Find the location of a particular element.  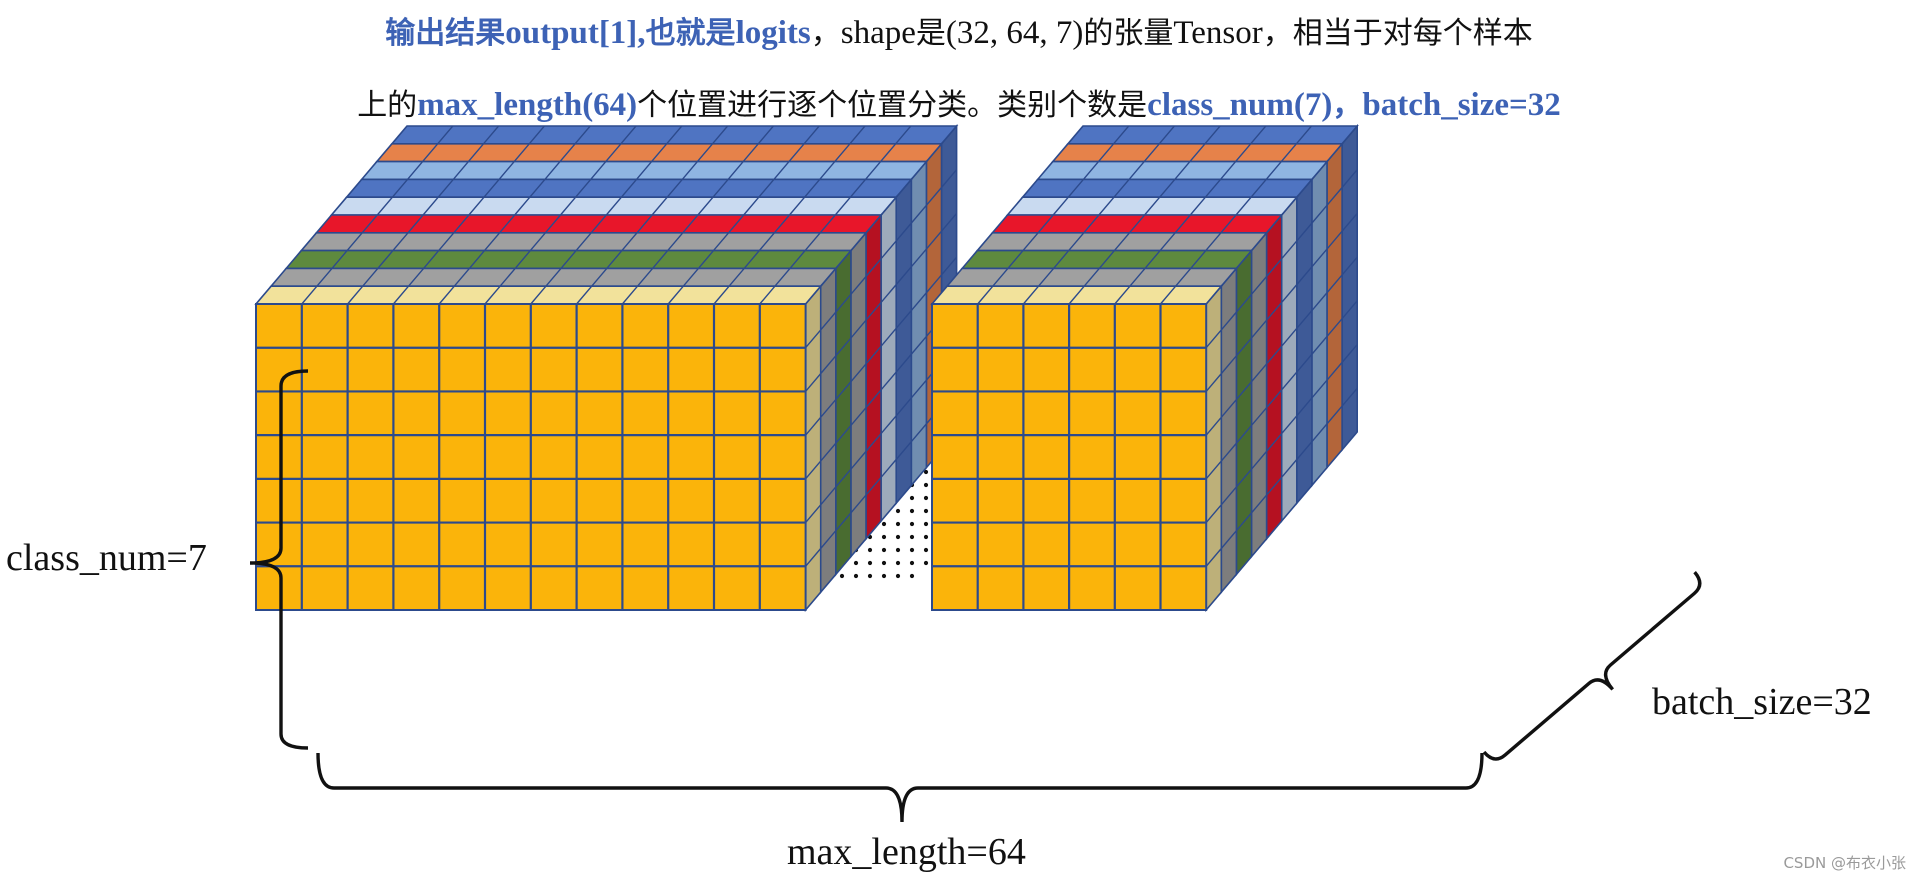

caption-segment: Tensor is located at coordinates (1218, 33).